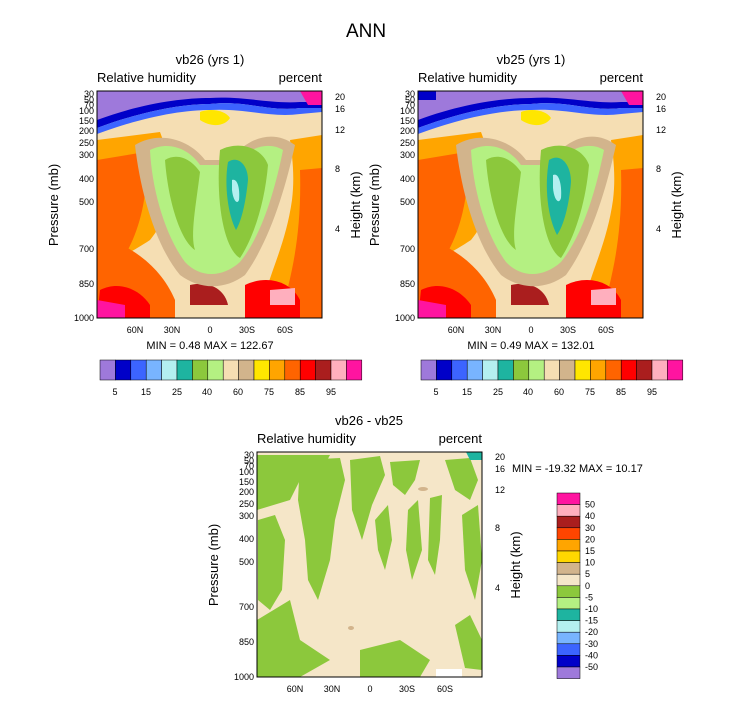 The image size is (733, 706). I want to click on colorbar-label: 40, so click(590, 516).